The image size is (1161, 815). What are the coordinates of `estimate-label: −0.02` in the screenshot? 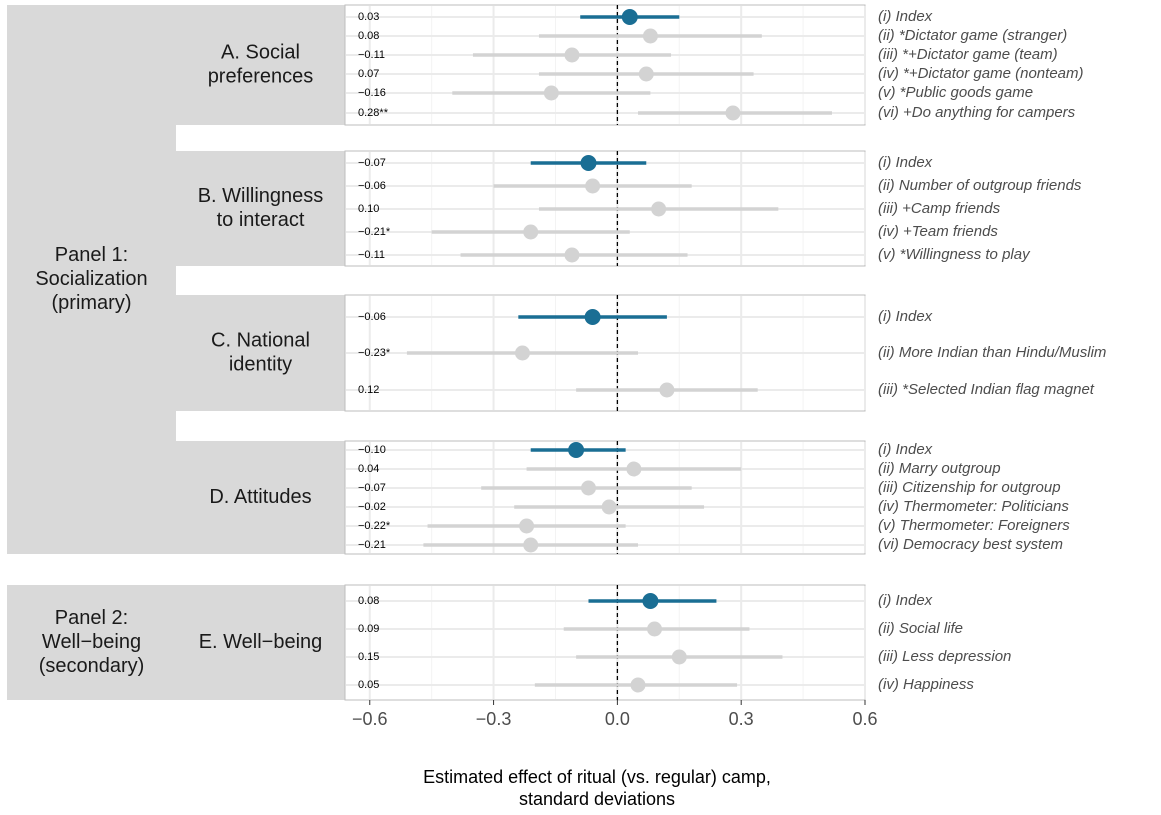 It's located at (372, 507).